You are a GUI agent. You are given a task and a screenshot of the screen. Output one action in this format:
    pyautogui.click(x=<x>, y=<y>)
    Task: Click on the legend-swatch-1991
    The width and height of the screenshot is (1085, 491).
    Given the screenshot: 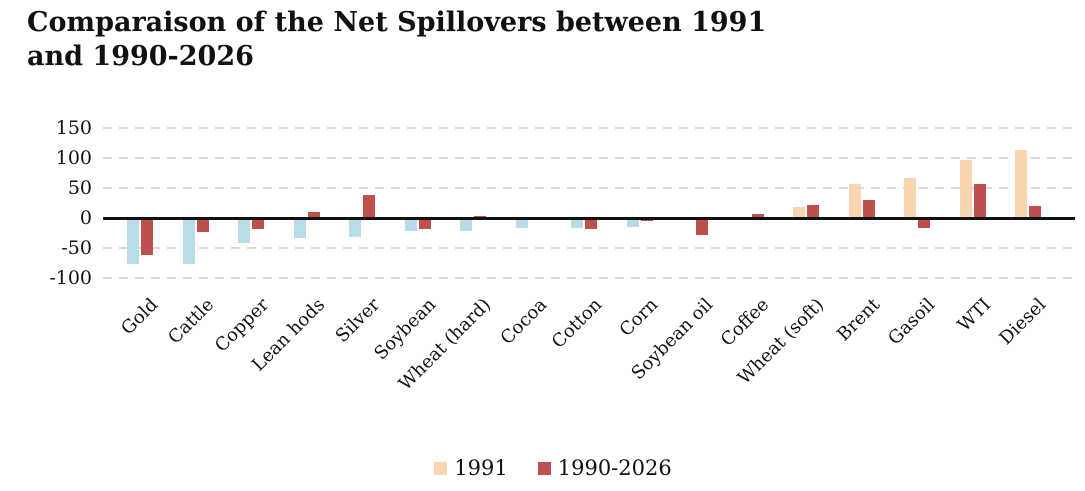 What is the action you would take?
    pyautogui.click(x=441, y=468)
    